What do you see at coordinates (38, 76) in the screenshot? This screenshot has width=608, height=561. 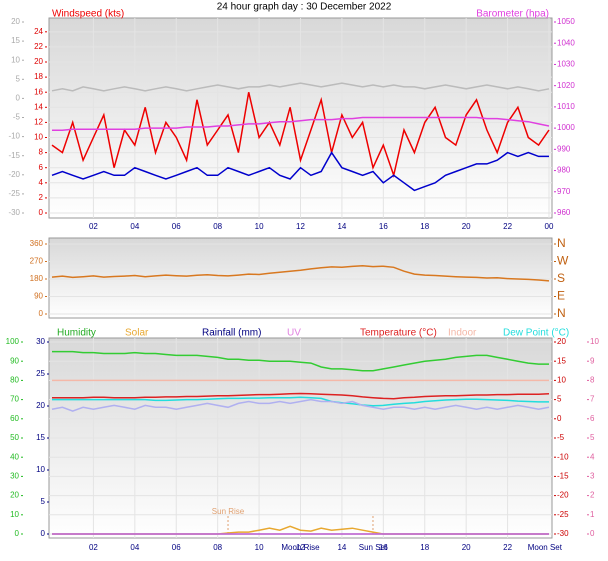 I see `y-tick-label: 18` at bounding box center [38, 76].